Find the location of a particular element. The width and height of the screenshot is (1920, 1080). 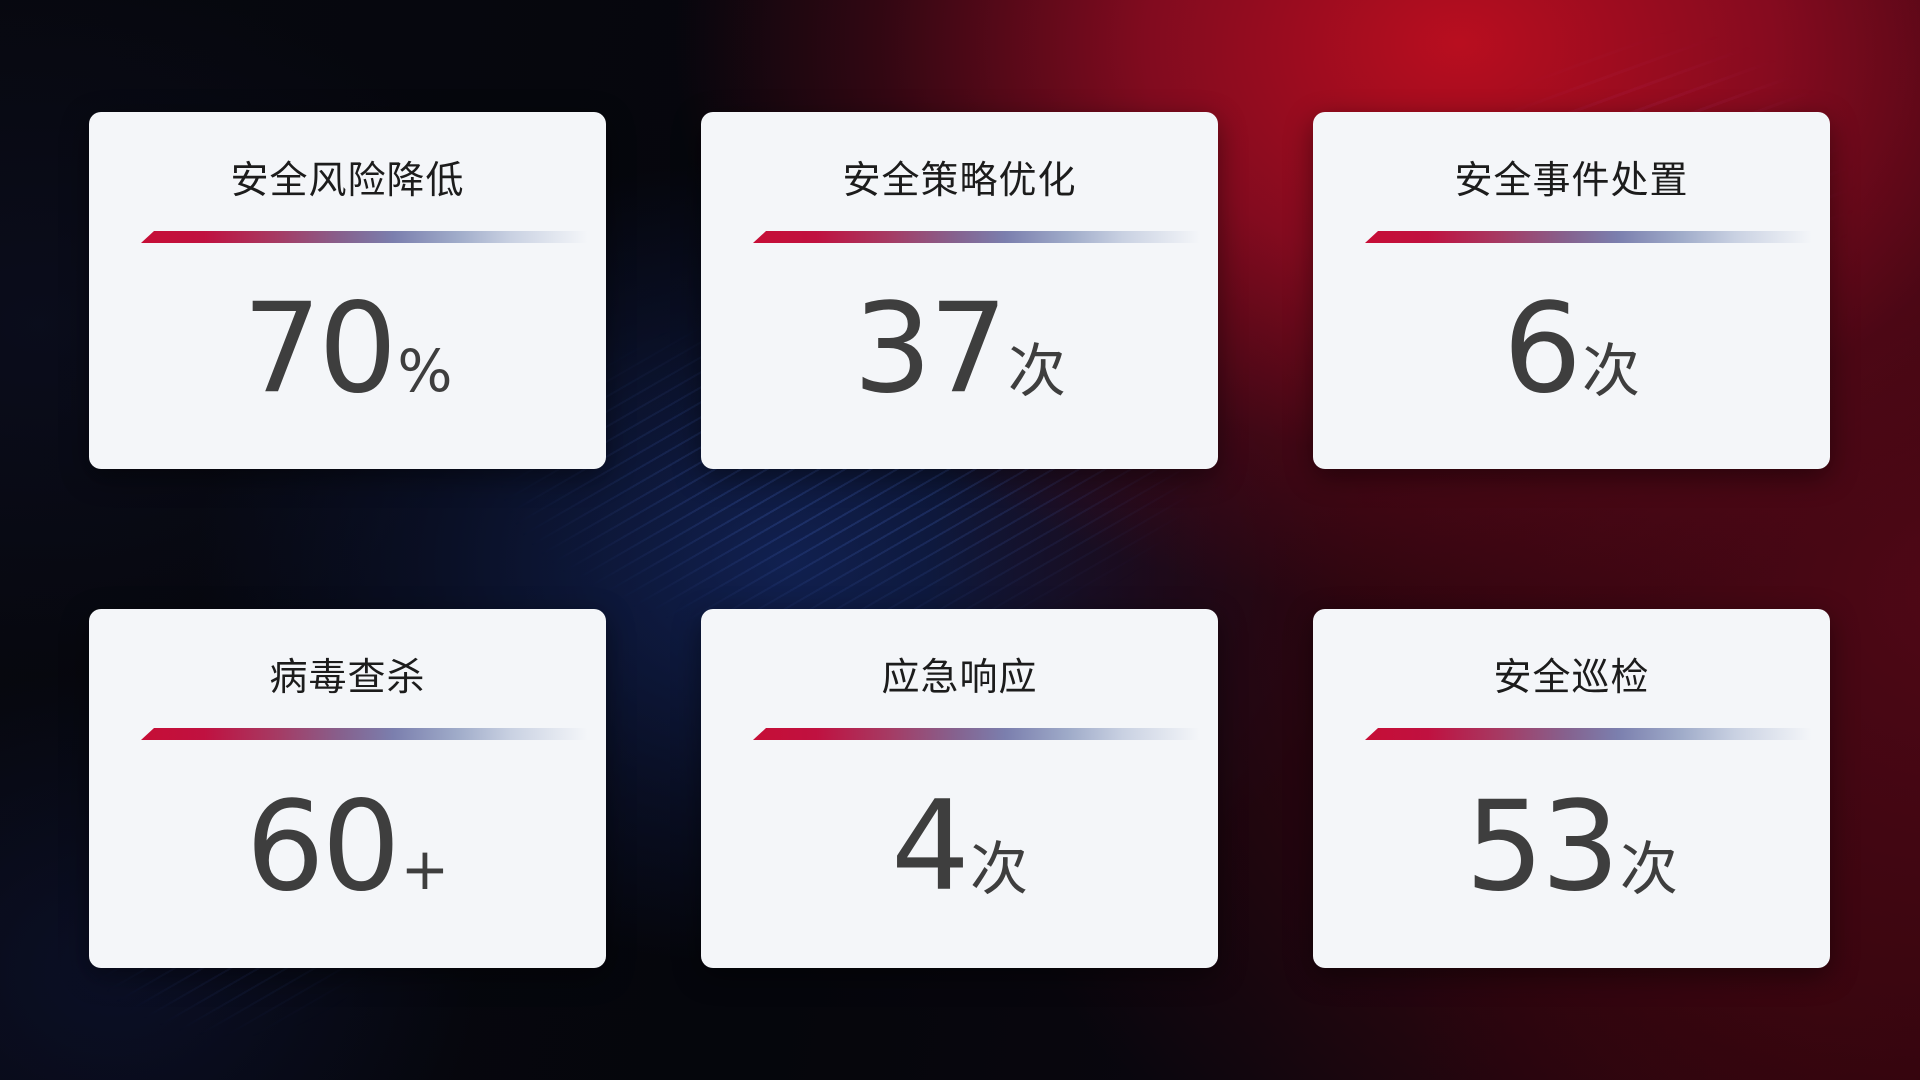

stat-card-title: 安全事件处置 is located at coordinates (1571, 180).